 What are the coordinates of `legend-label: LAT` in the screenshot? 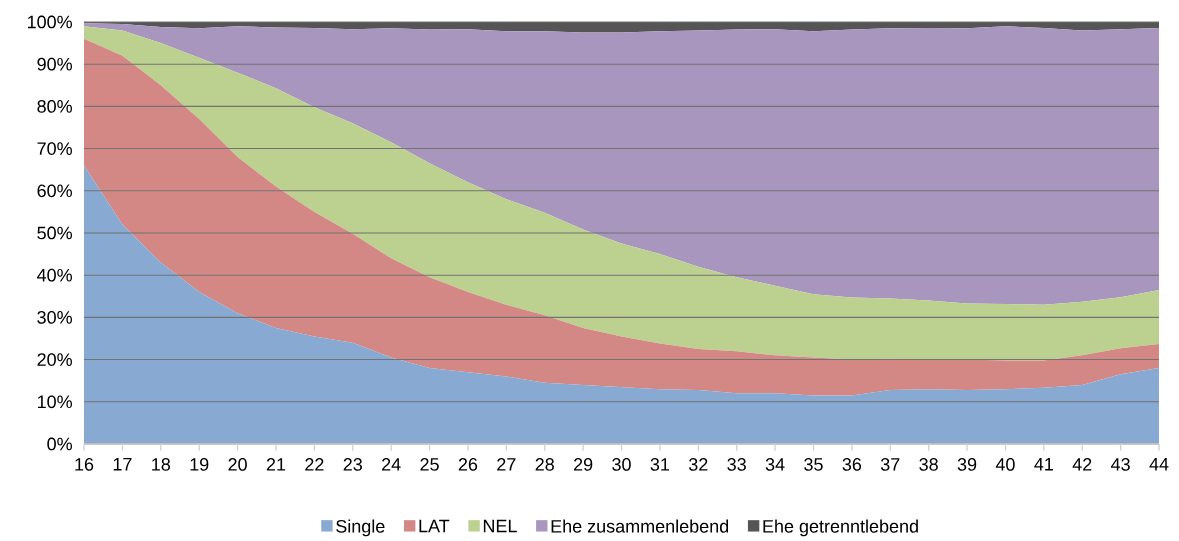 It's located at (434, 526).